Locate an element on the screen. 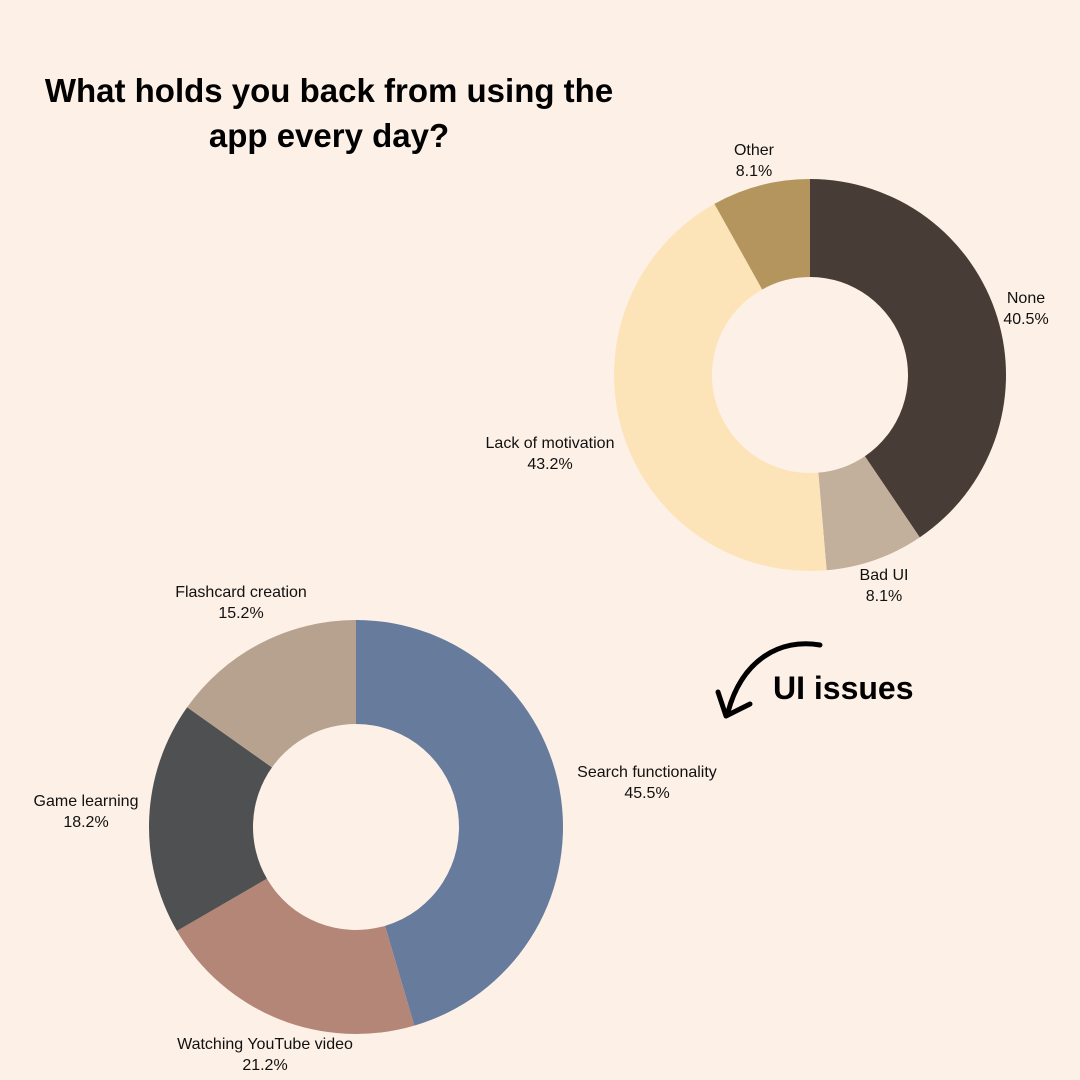 The image size is (1080, 1080). curved-arrow-icon is located at coordinates (774, 678).